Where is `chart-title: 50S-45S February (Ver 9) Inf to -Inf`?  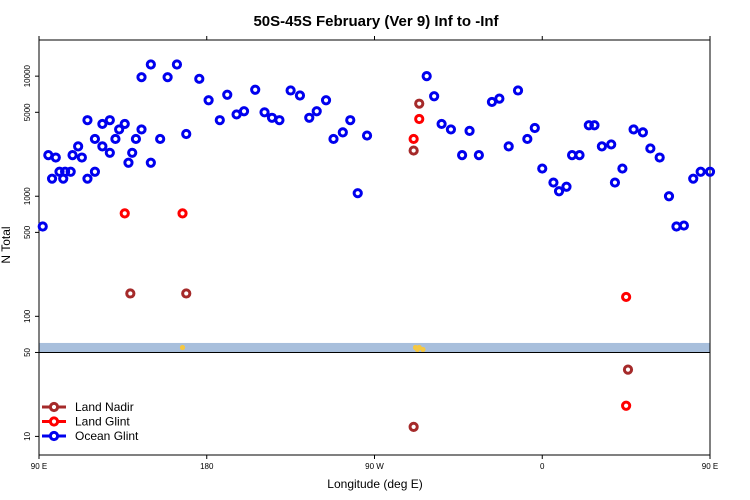
chart-title: 50S-45S February (Ver 9) Inf to -Inf is located at coordinates (376, 21).